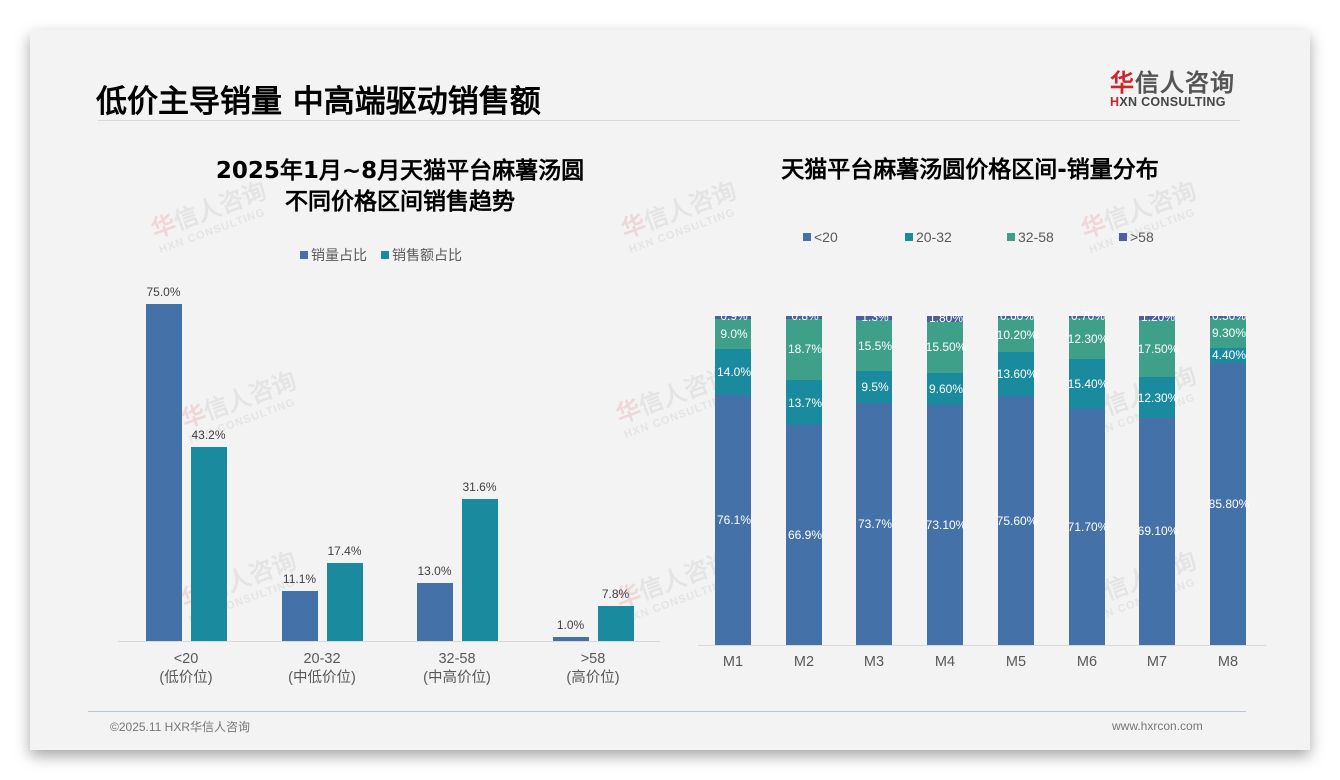  I want to click on stacked-bar-m3: 73.7% 9.5% 15.5% 1.3%, so click(874, 477).